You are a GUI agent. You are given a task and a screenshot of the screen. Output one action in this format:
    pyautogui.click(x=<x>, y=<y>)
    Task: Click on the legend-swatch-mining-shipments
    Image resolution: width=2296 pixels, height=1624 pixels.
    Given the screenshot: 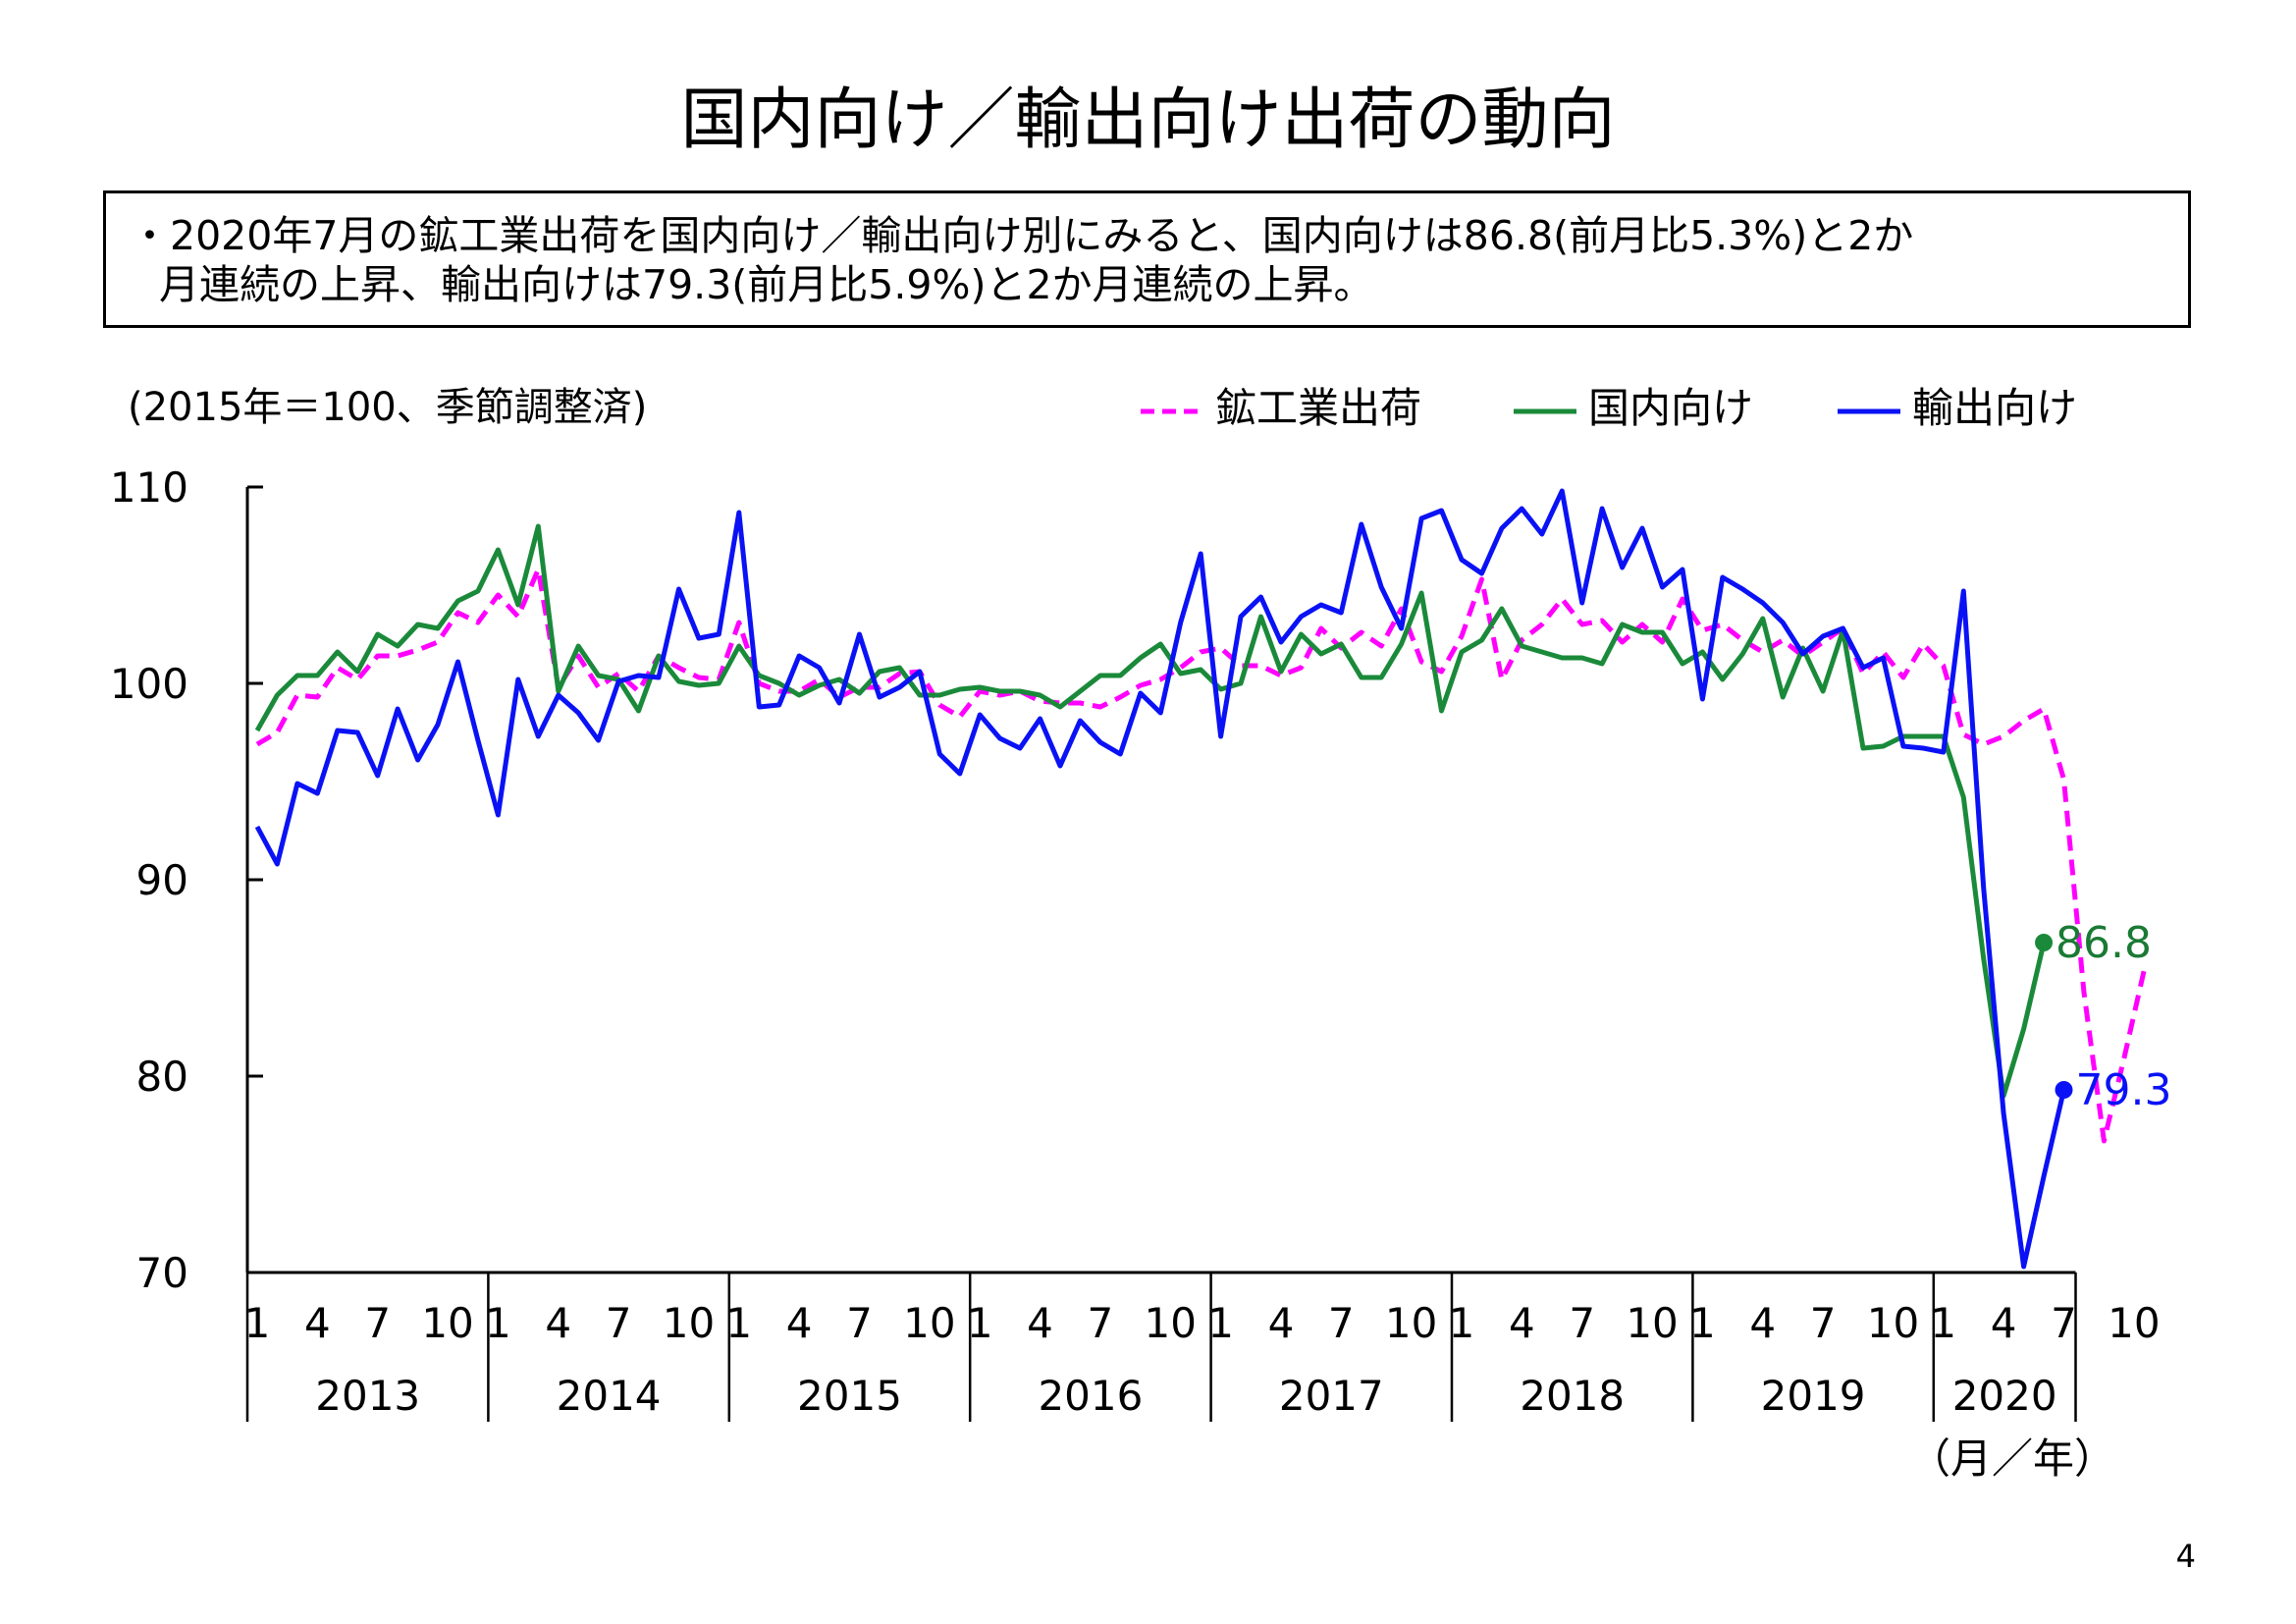 What is the action you would take?
    pyautogui.click(x=1172, y=410)
    